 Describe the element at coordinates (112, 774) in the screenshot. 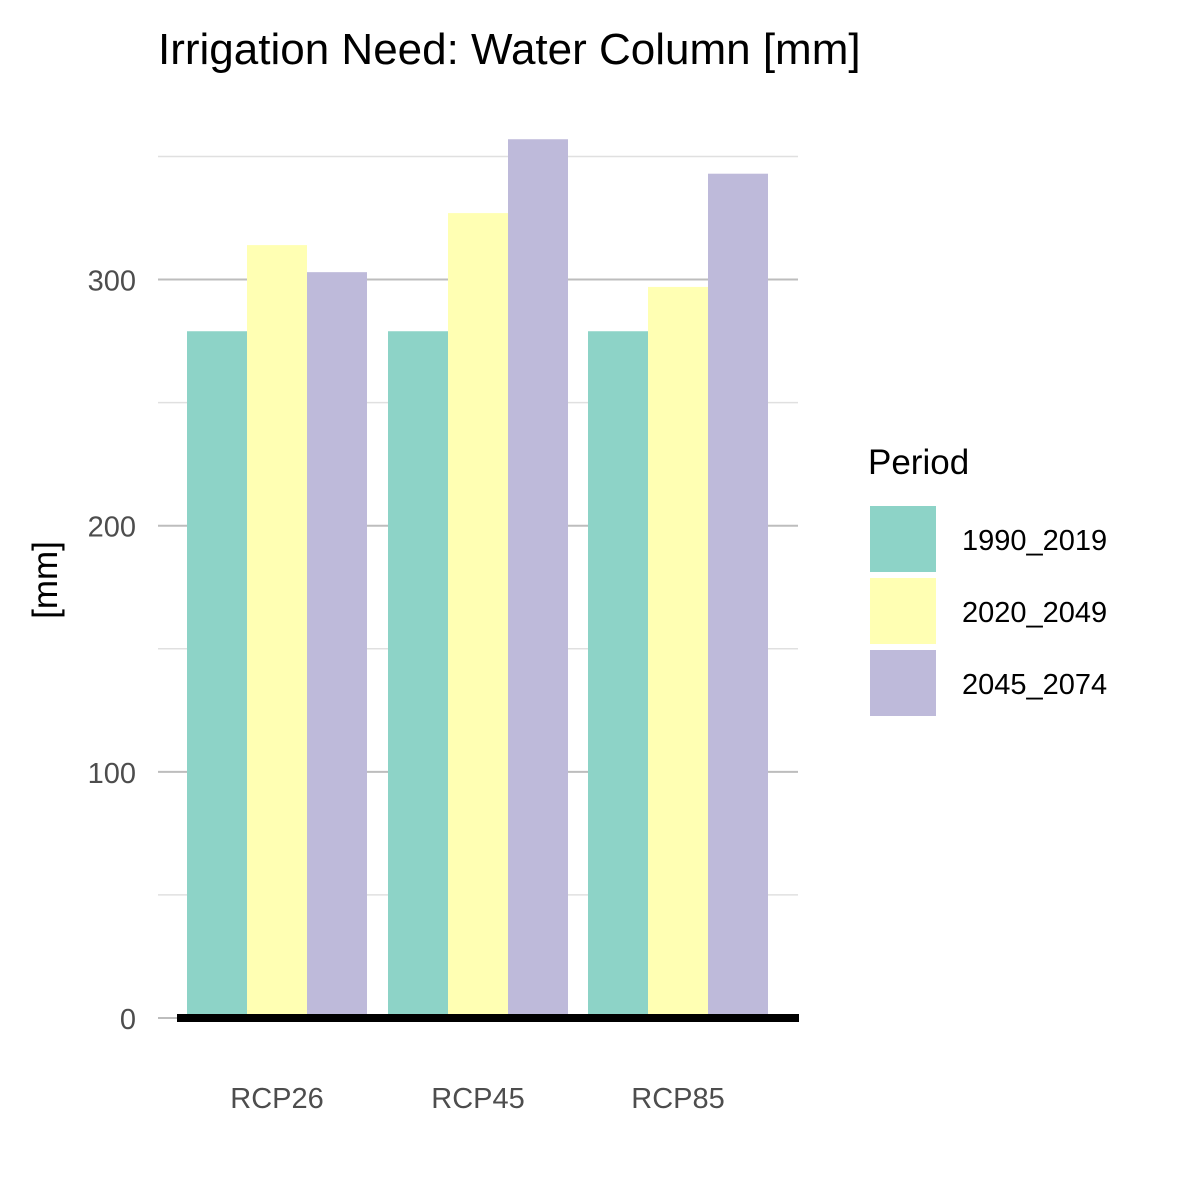

I see `y-tick-label: 100` at that location.